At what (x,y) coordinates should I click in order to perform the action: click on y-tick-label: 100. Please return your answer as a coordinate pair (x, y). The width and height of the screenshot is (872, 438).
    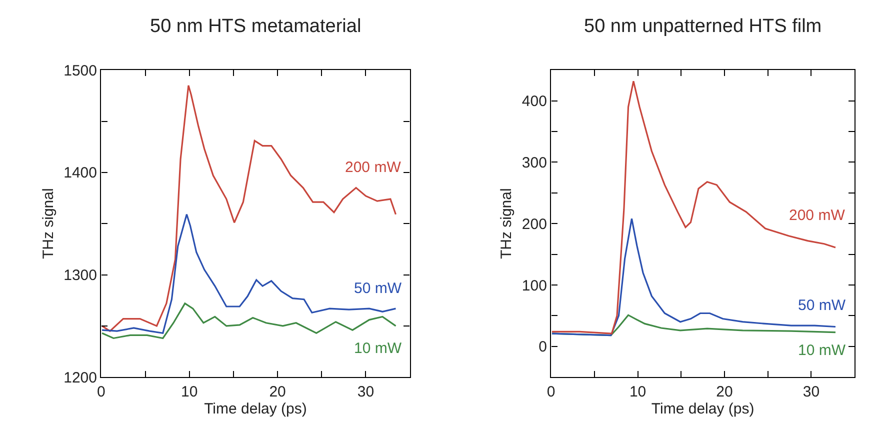
    Looking at the image, I should click on (534, 285).